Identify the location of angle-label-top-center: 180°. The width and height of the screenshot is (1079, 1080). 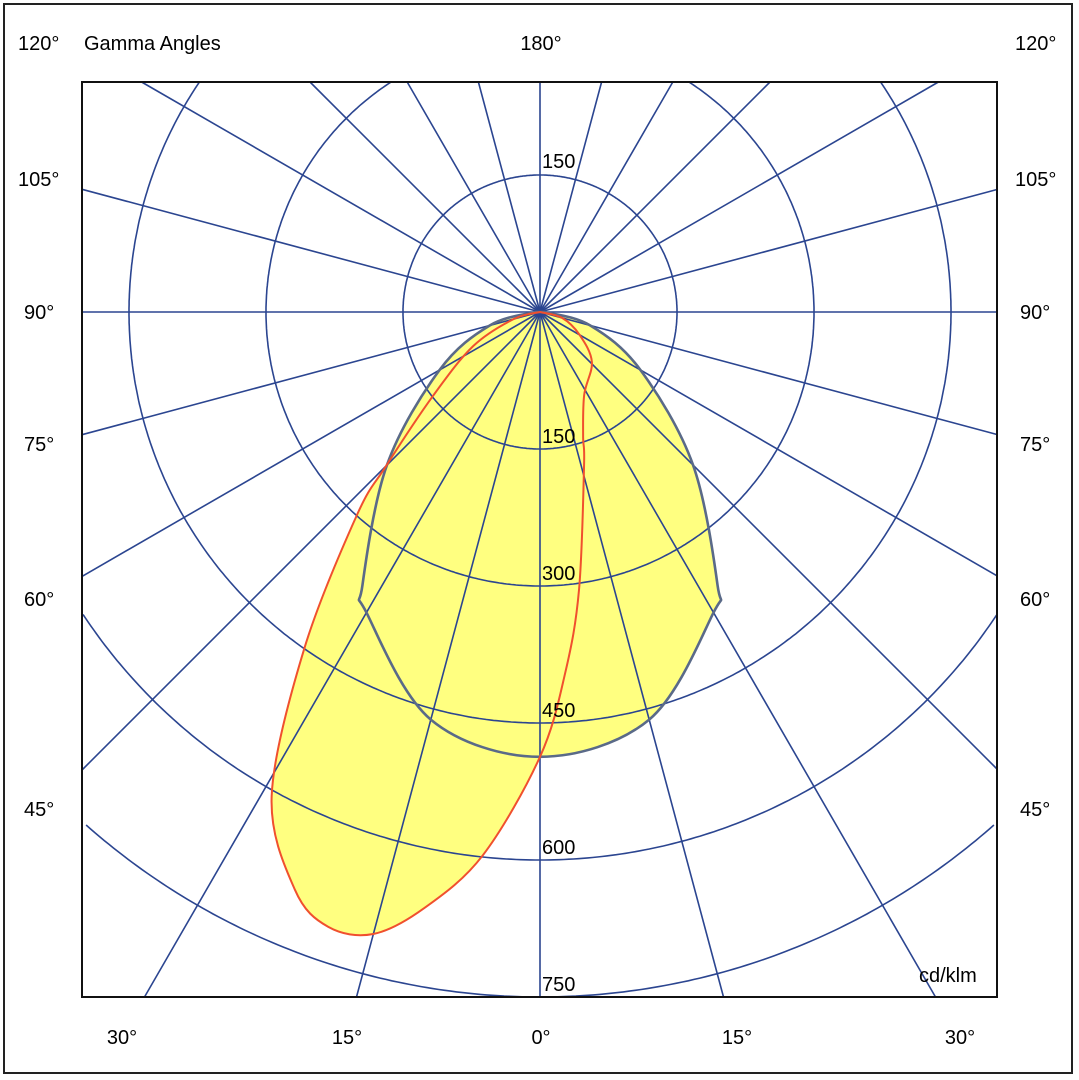
(541, 44).